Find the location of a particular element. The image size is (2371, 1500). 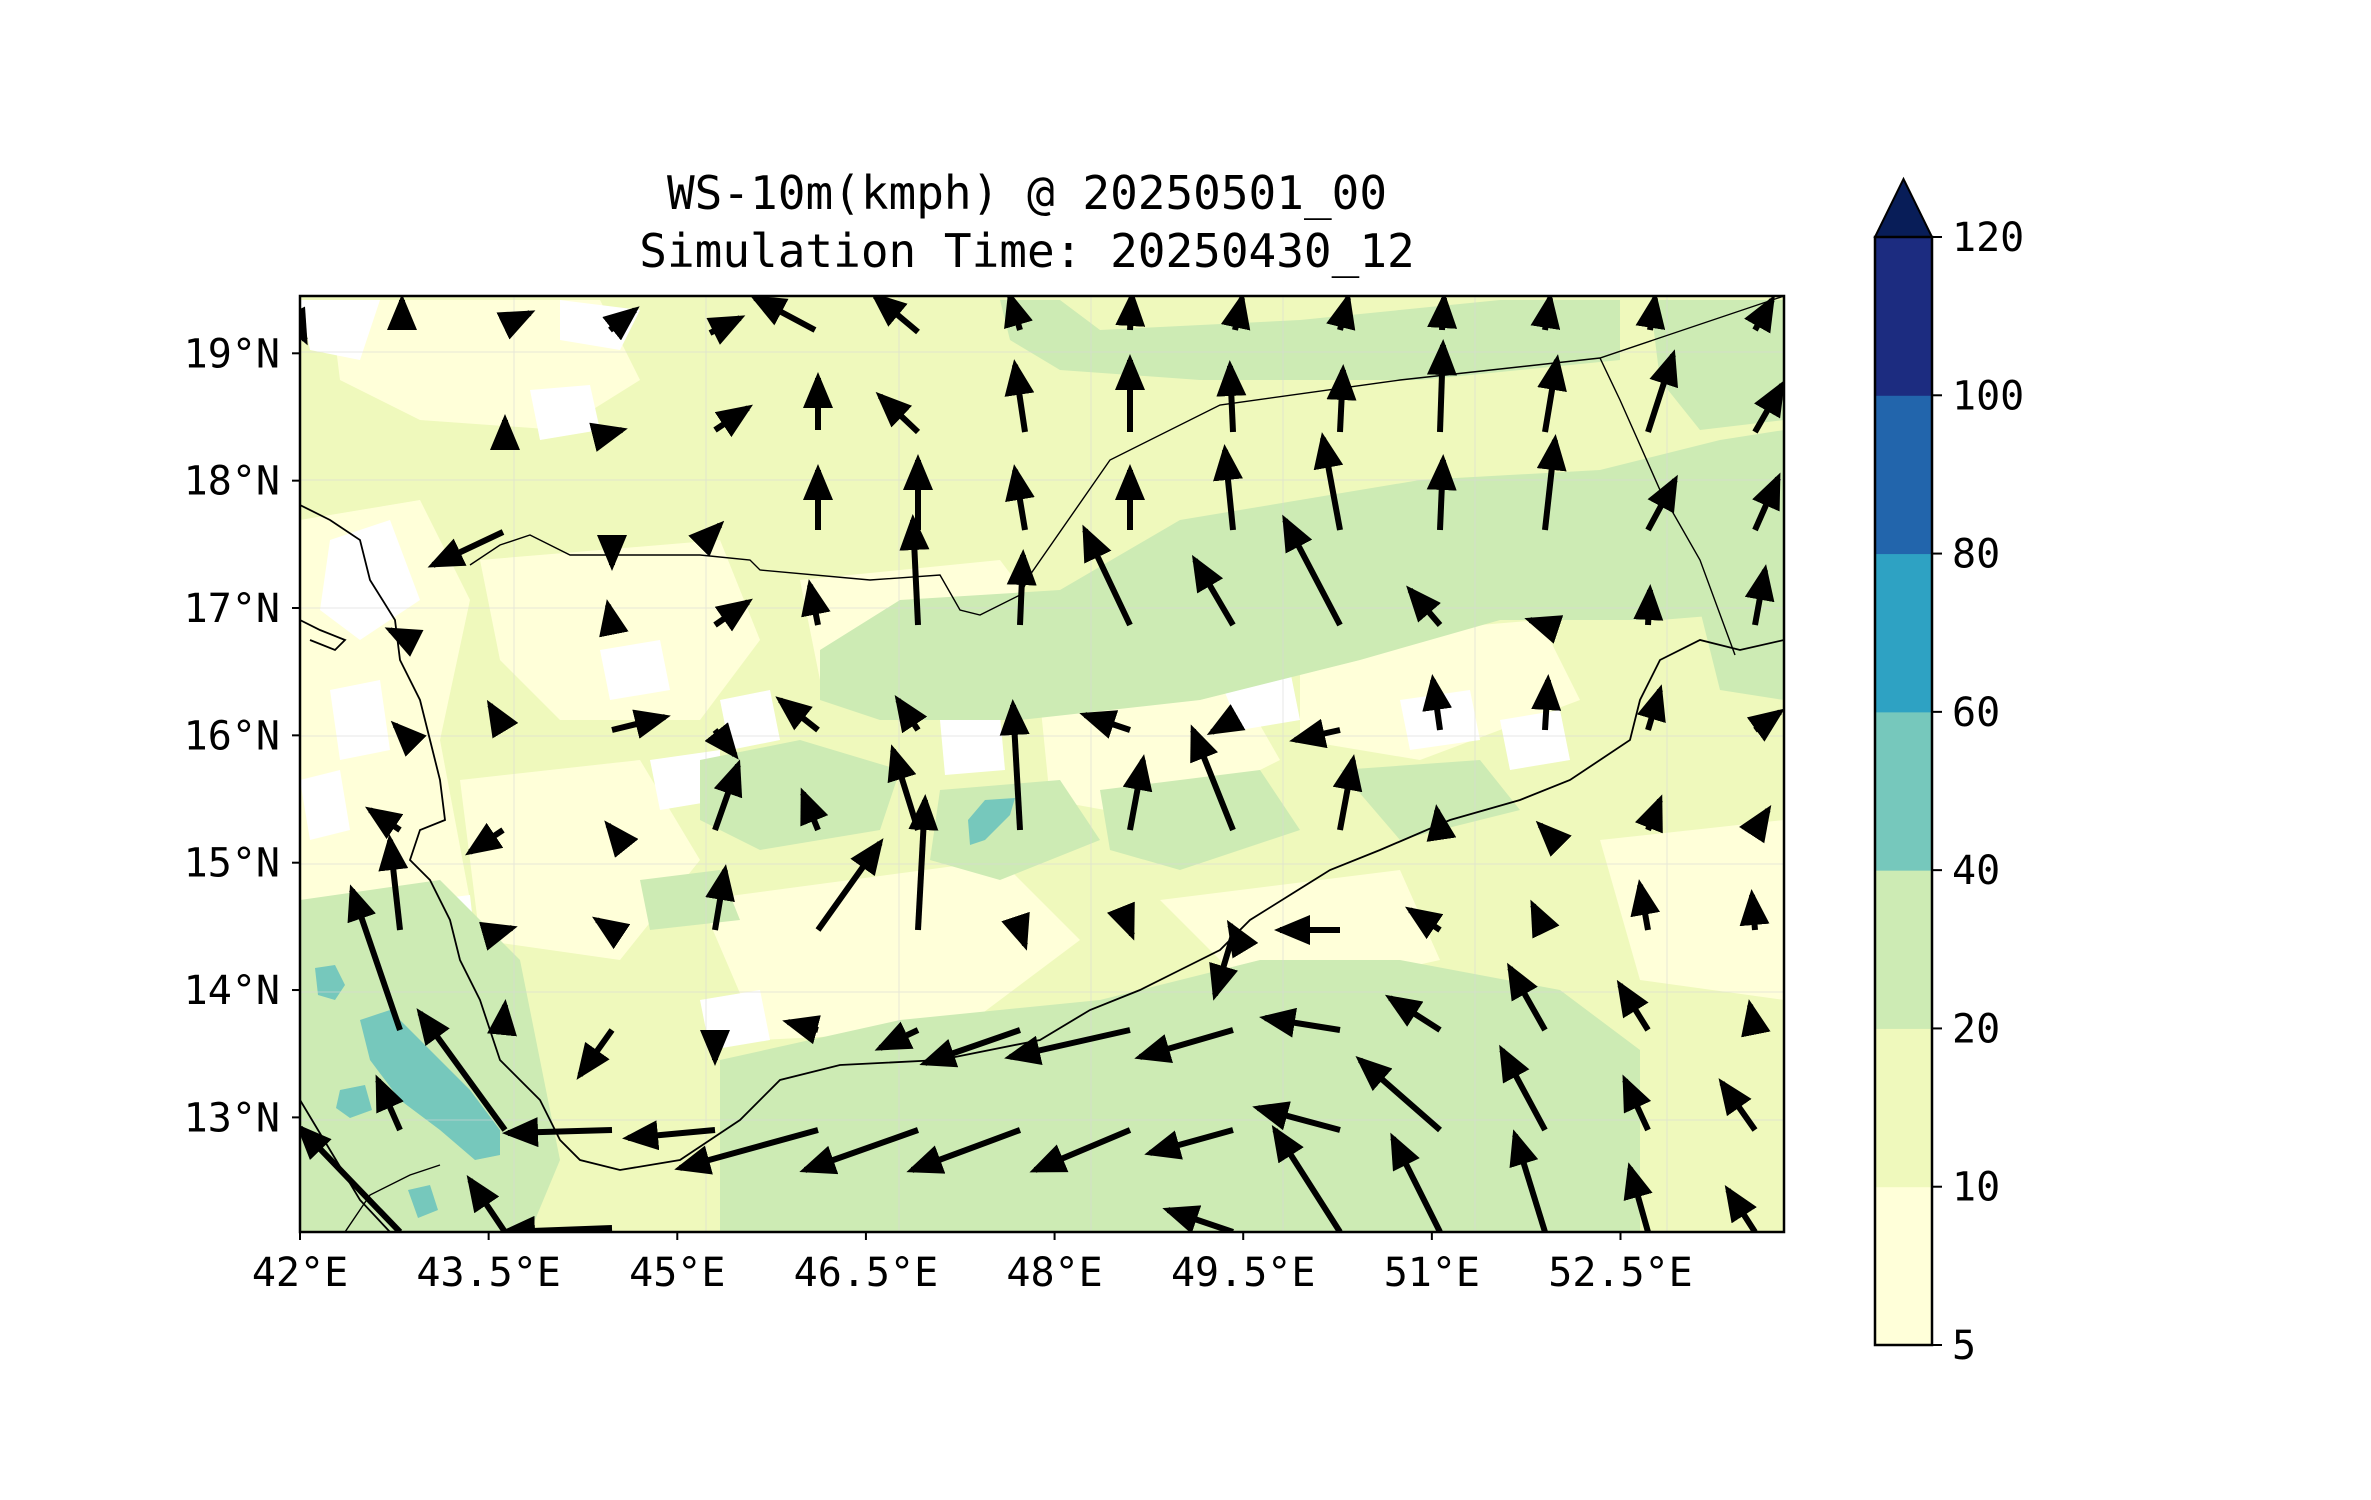

colorbar-tick-label: 100 is located at coordinates (1988, 396).